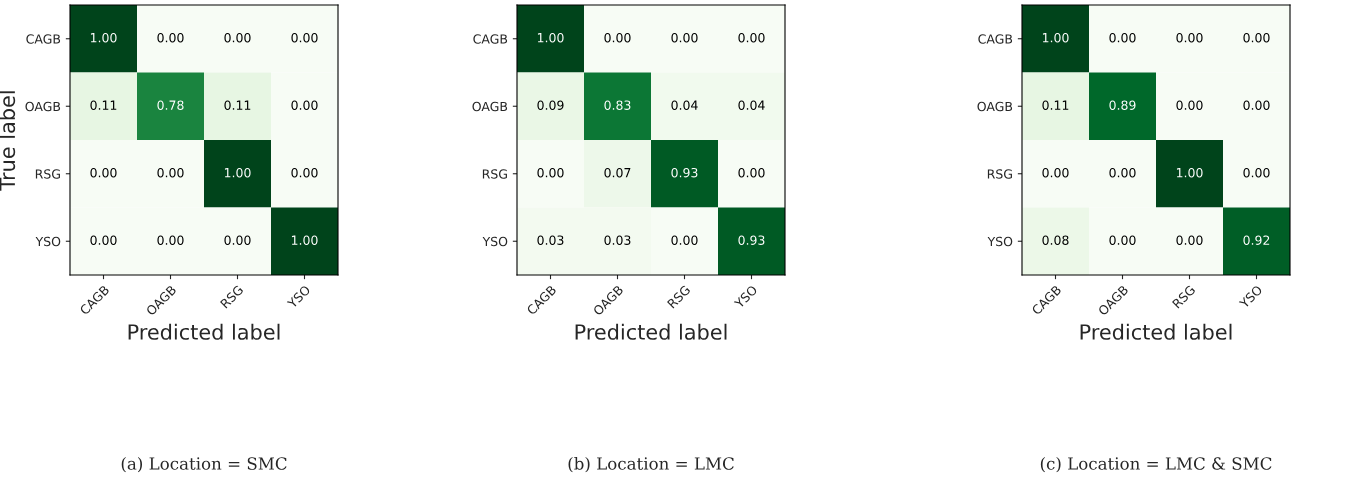 This screenshot has width=1365, height=504. What do you see at coordinates (1122, 105) in the screenshot?
I see `data-label: 0.89` at bounding box center [1122, 105].